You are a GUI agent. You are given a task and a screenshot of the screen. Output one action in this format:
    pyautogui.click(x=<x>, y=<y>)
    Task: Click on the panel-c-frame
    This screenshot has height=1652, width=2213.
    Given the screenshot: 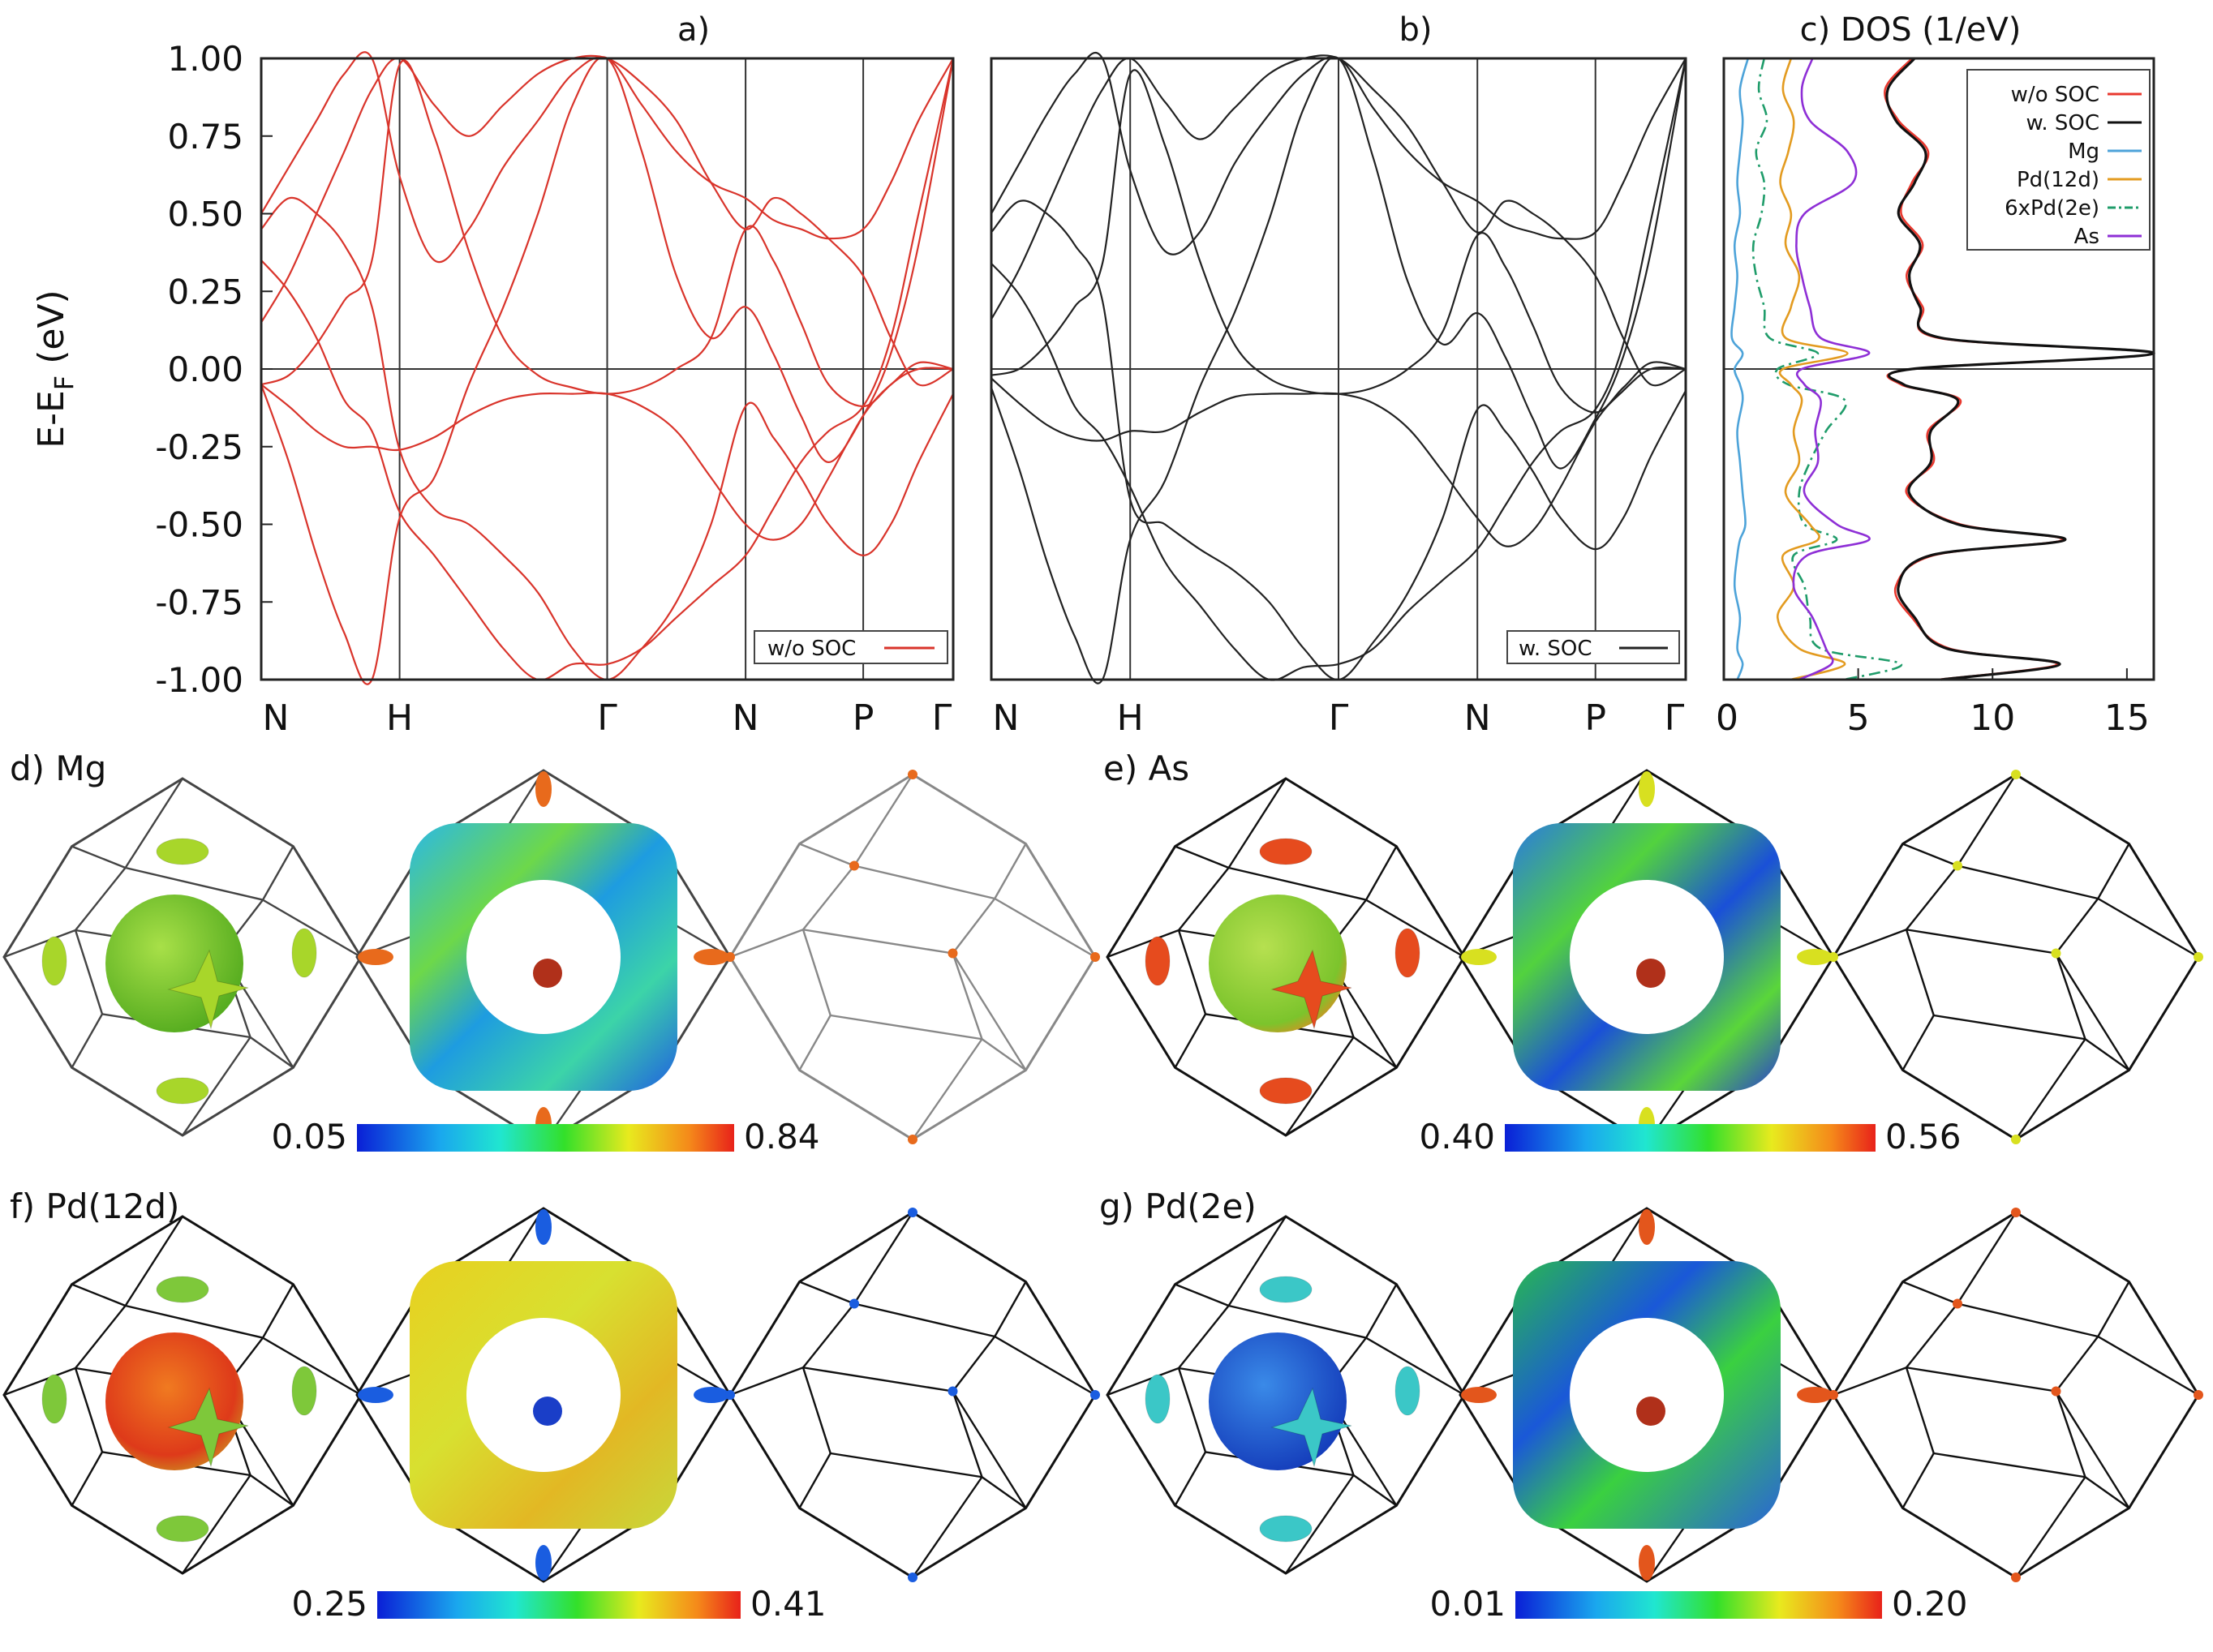 What is the action you would take?
    pyautogui.click(x=1939, y=369)
    